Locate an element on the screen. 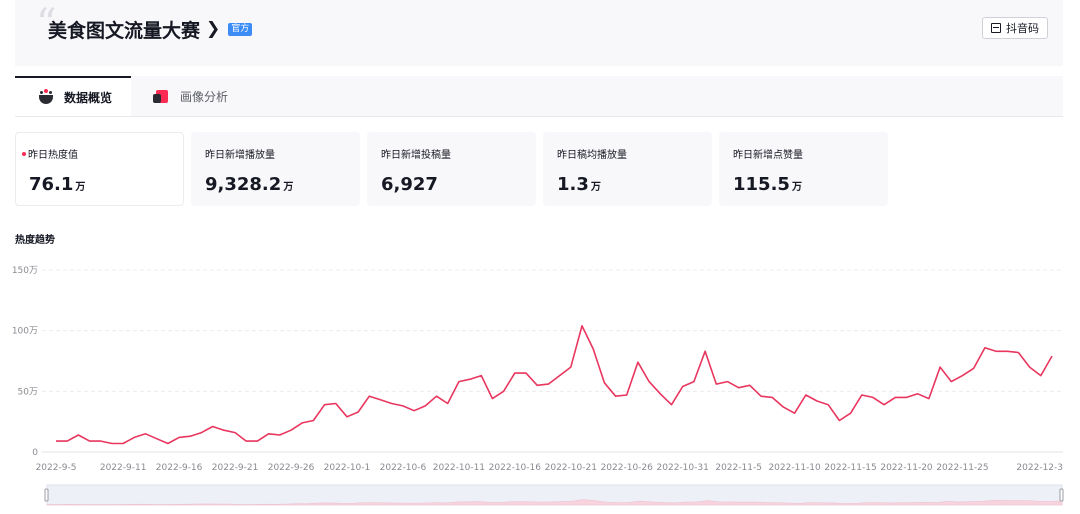 The width and height of the screenshot is (1080, 514). x-tick-label: 2022-11-10 is located at coordinates (794, 468).